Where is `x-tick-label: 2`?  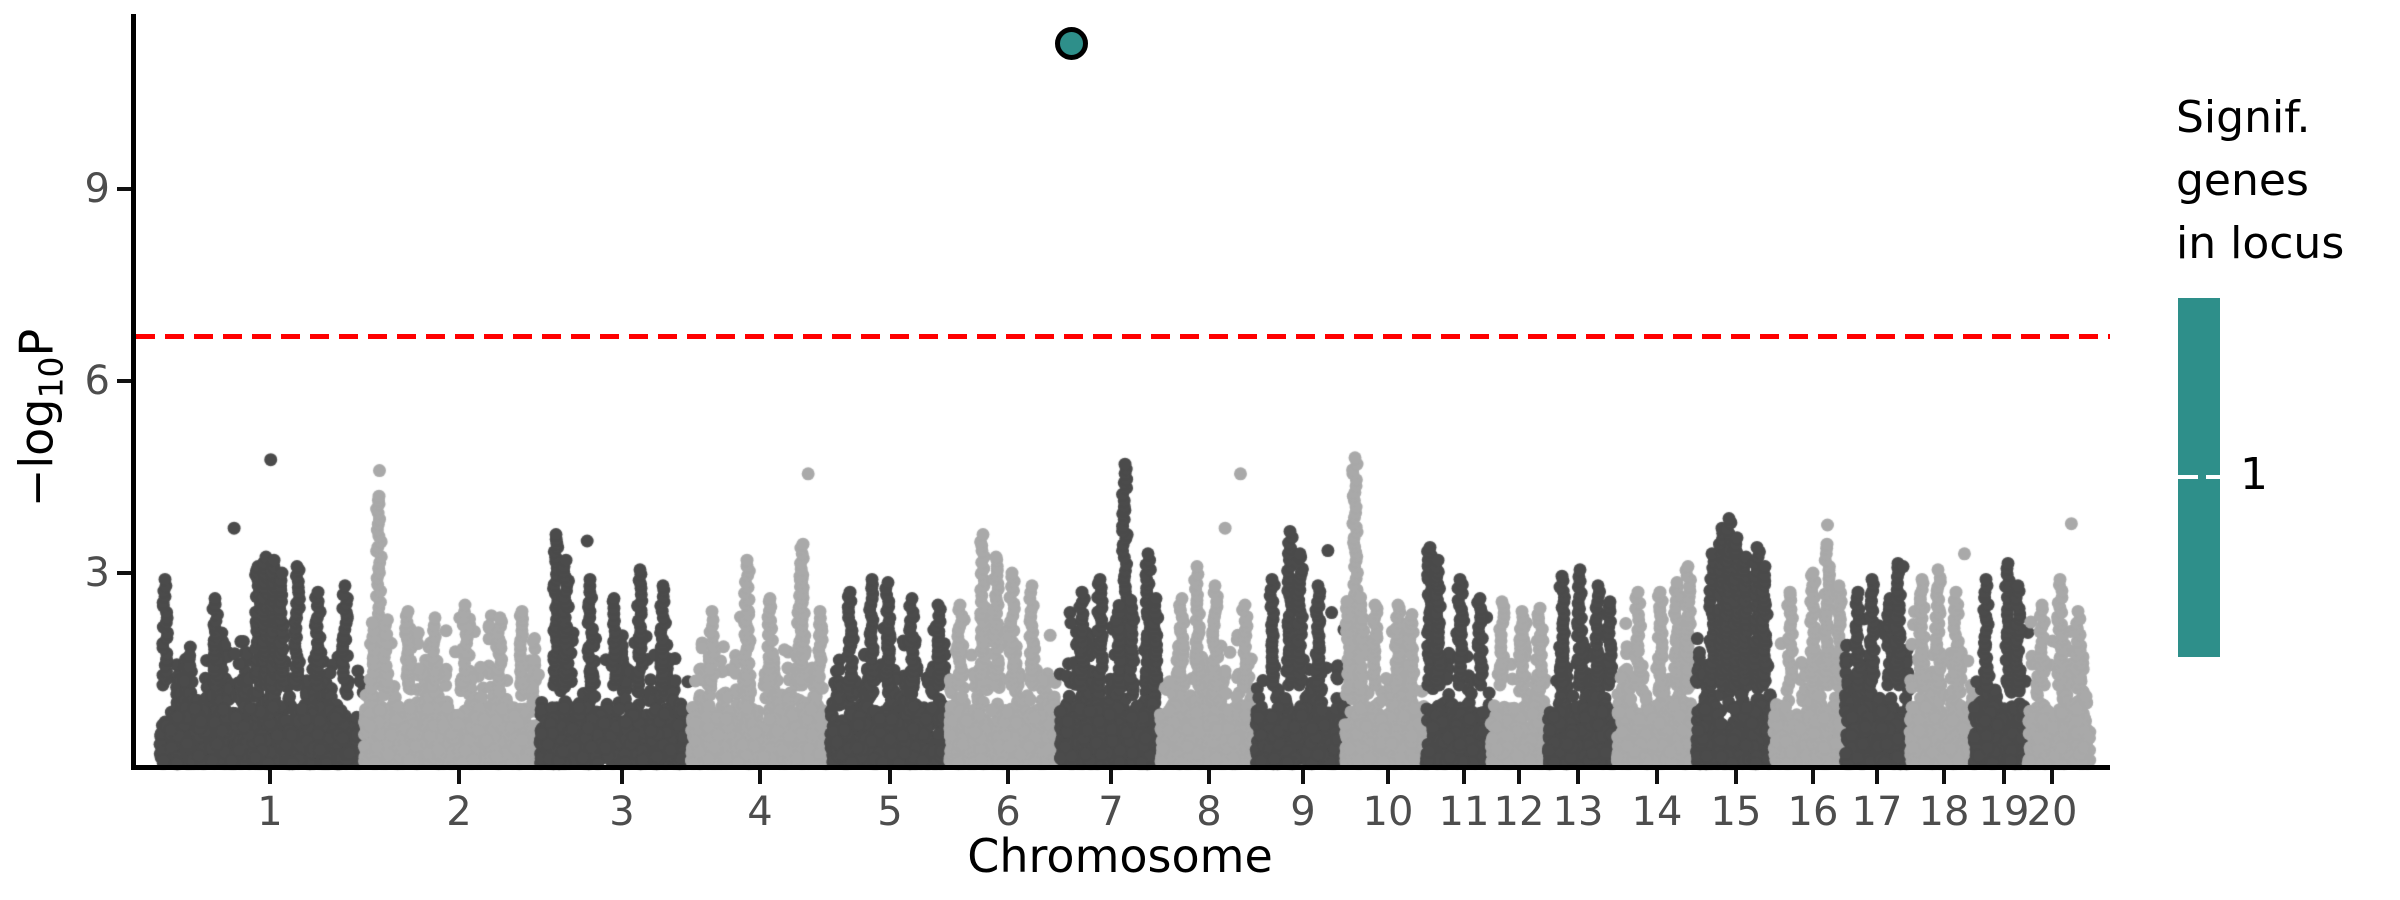
x-tick-label: 2 is located at coordinates (459, 812).